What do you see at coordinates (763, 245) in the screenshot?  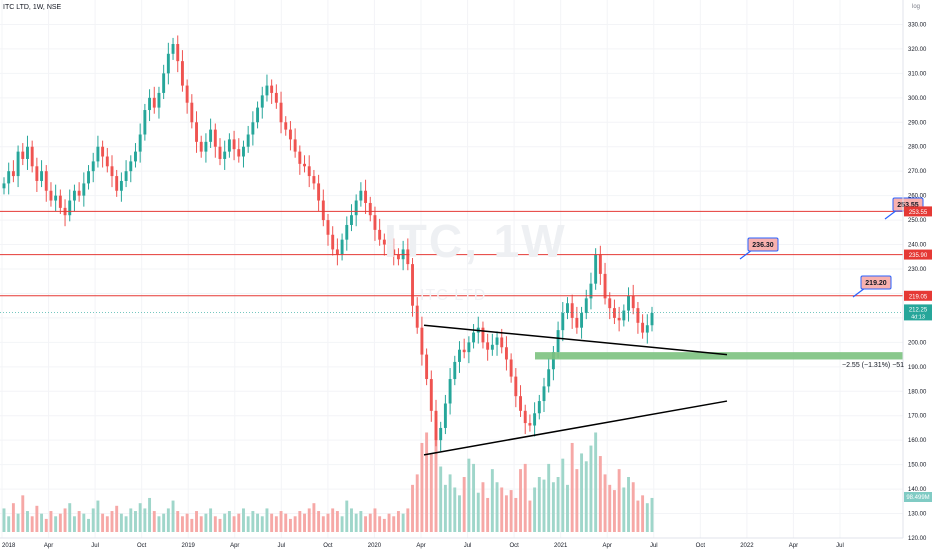 I see `price-callout-label: 236.30` at bounding box center [763, 245].